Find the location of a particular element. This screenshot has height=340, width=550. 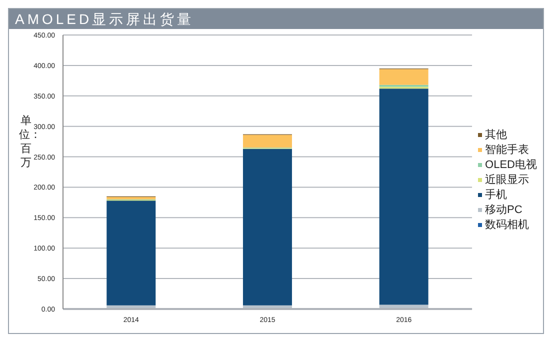

legend-label: 其他 is located at coordinates (496, 135).